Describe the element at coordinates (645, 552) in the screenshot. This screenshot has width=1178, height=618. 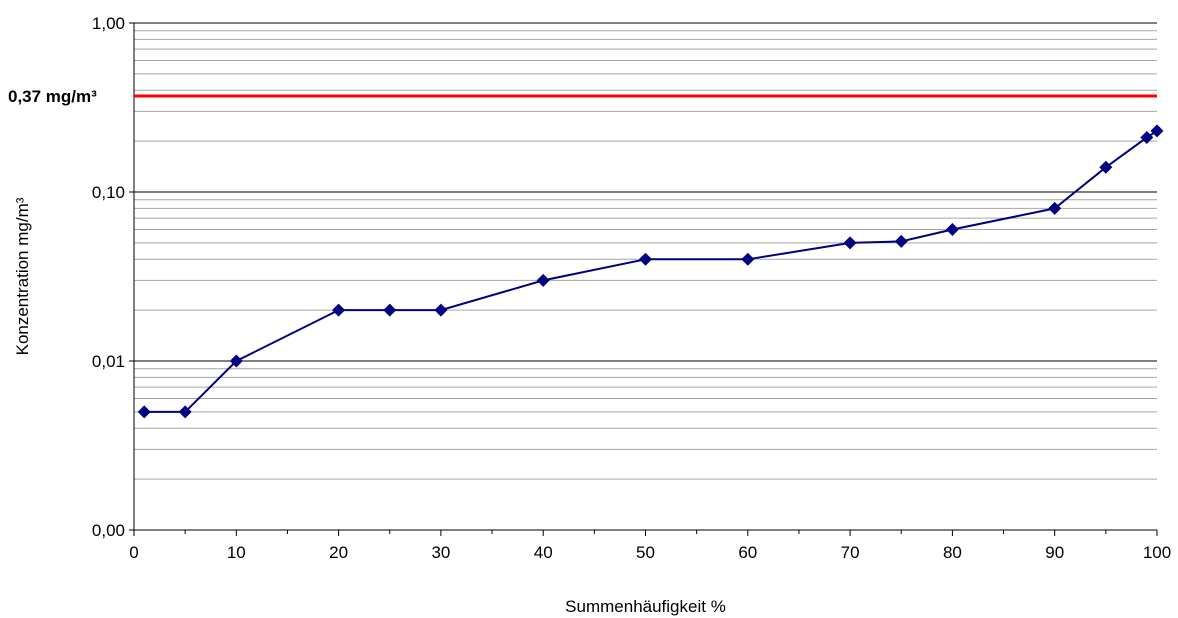
I see `x-tick-label: 50` at that location.